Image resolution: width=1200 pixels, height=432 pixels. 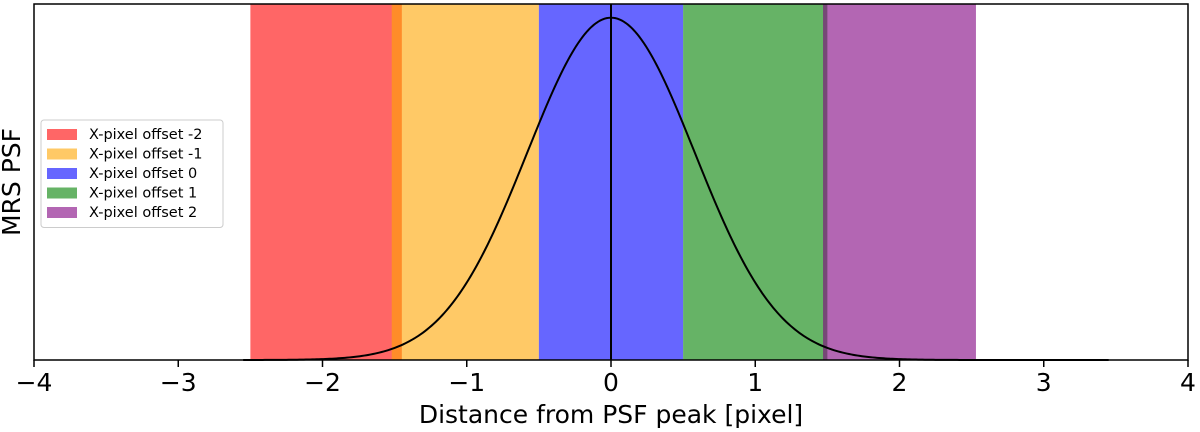 I want to click on legend-entry: X-pixel offset 1, so click(x=143, y=194).